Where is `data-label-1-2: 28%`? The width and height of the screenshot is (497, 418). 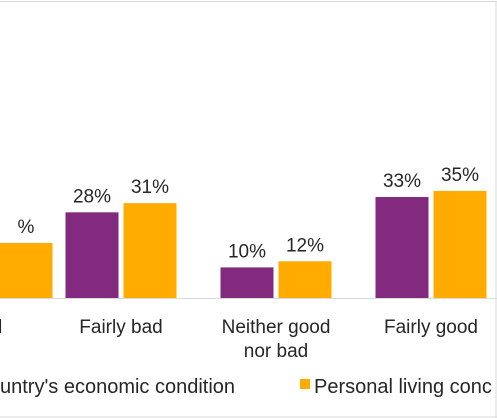 data-label-1-2: 28% is located at coordinates (92, 196).